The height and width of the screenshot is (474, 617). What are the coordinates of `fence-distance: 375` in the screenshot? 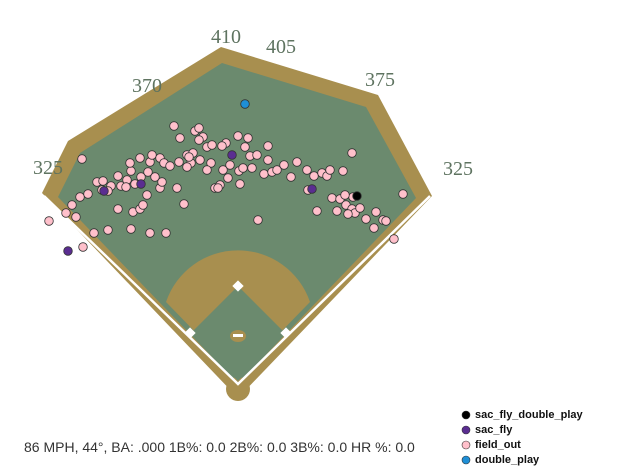 It's located at (380, 80).